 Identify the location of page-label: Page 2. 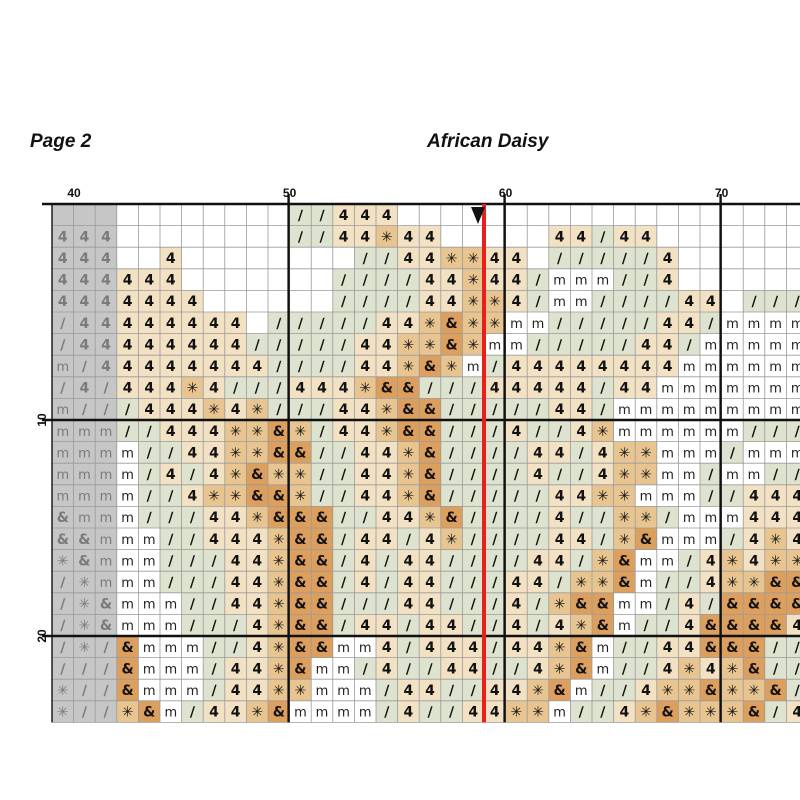
(61, 141).